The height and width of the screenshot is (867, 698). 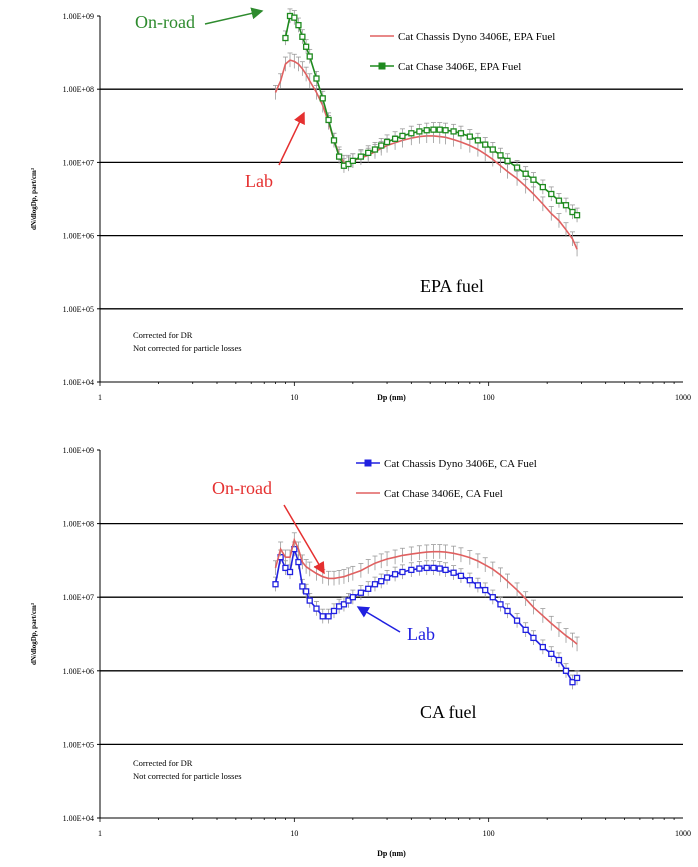 What do you see at coordinates (382, 66) in the screenshot?
I see `legend-marker` at bounding box center [382, 66].